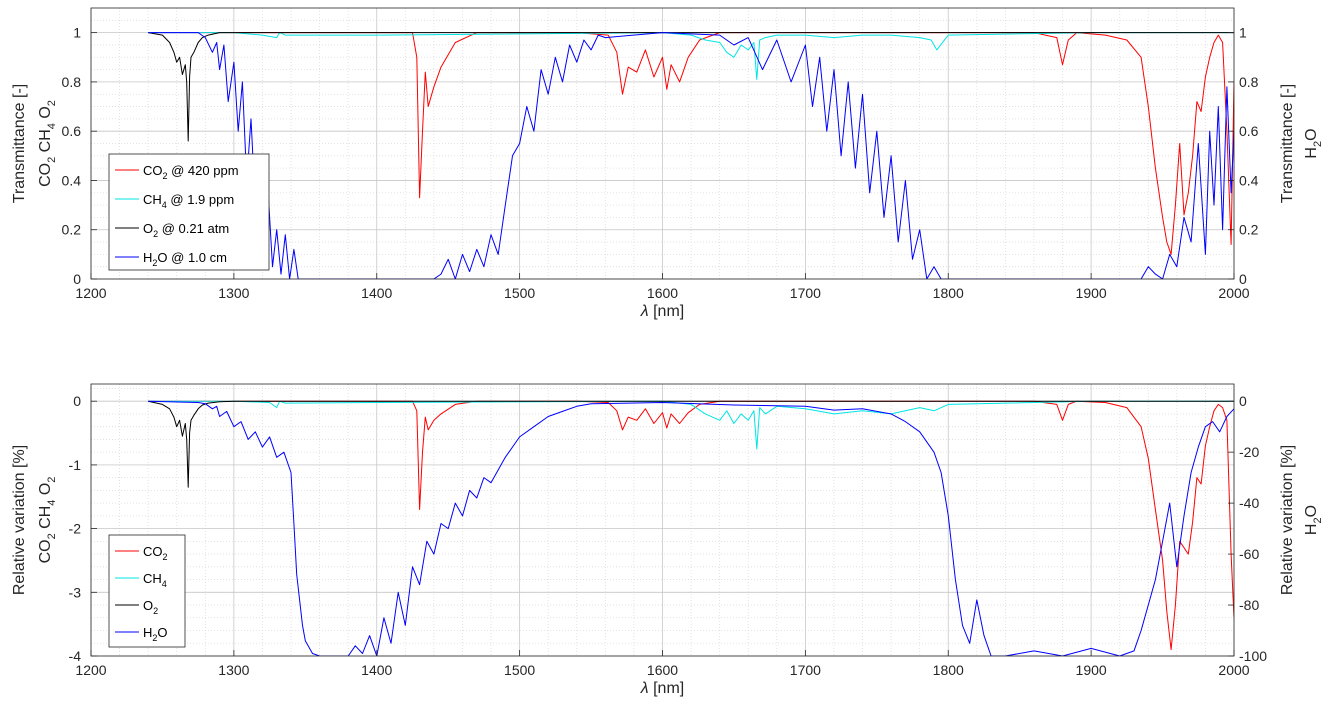 Image resolution: width=1338 pixels, height=709 pixels. Describe the element at coordinates (155, 634) in the screenshot. I see `legend-entry-4: H2O` at that location.